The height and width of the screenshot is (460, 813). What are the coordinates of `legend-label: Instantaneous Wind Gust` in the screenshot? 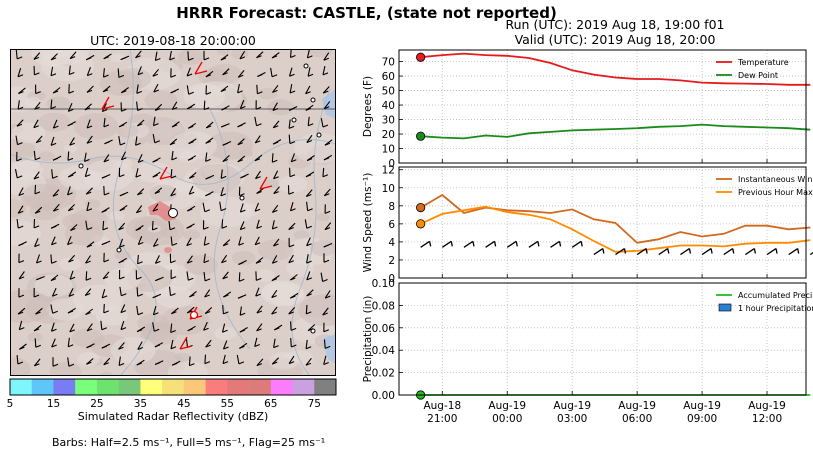 It's located at (775, 179).